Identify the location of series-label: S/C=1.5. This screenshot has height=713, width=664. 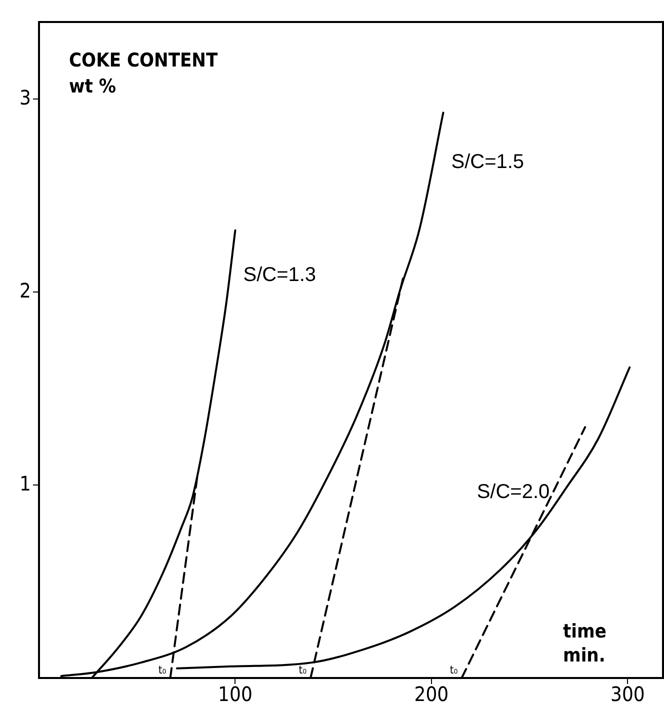
(487, 162).